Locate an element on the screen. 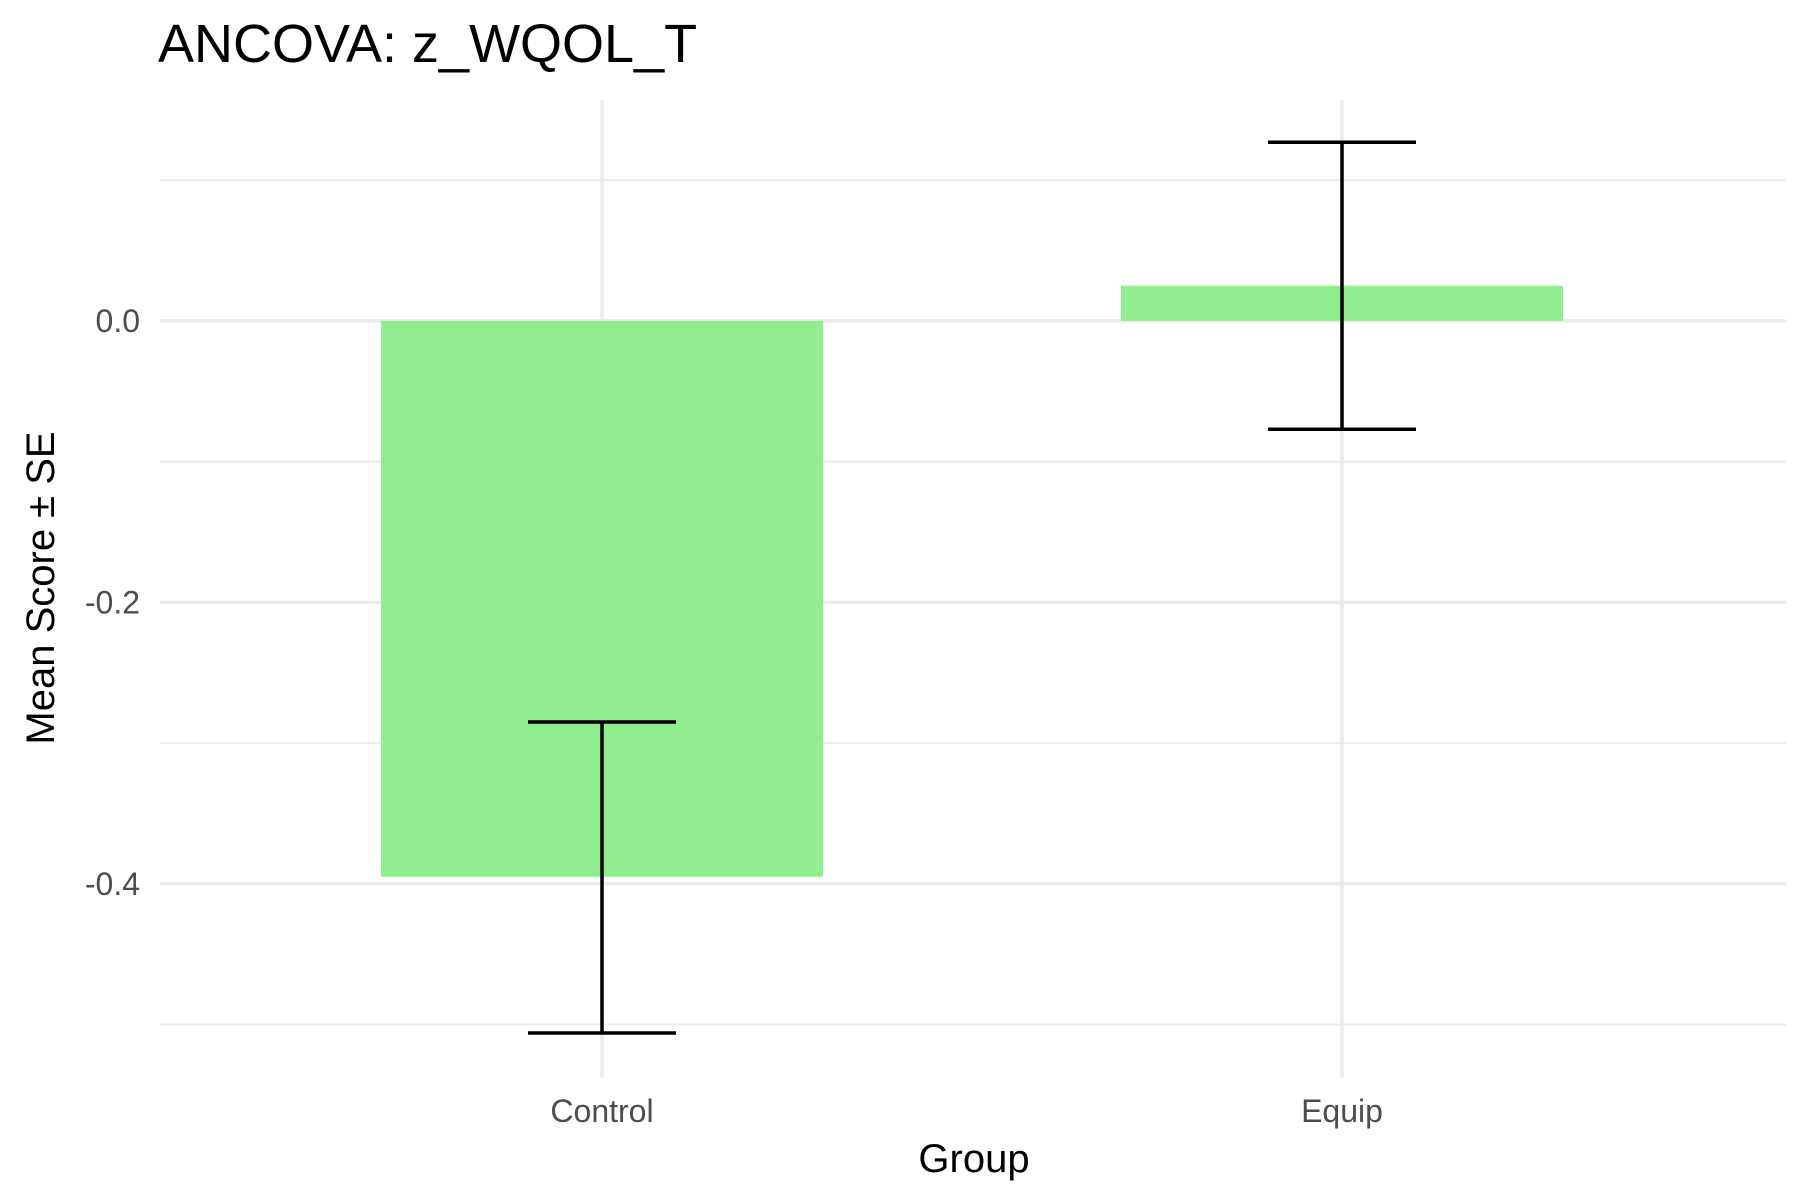 This screenshot has height=1200, width=1800. chart-title: ANCOVA: z_WQOL_T is located at coordinates (427, 44).